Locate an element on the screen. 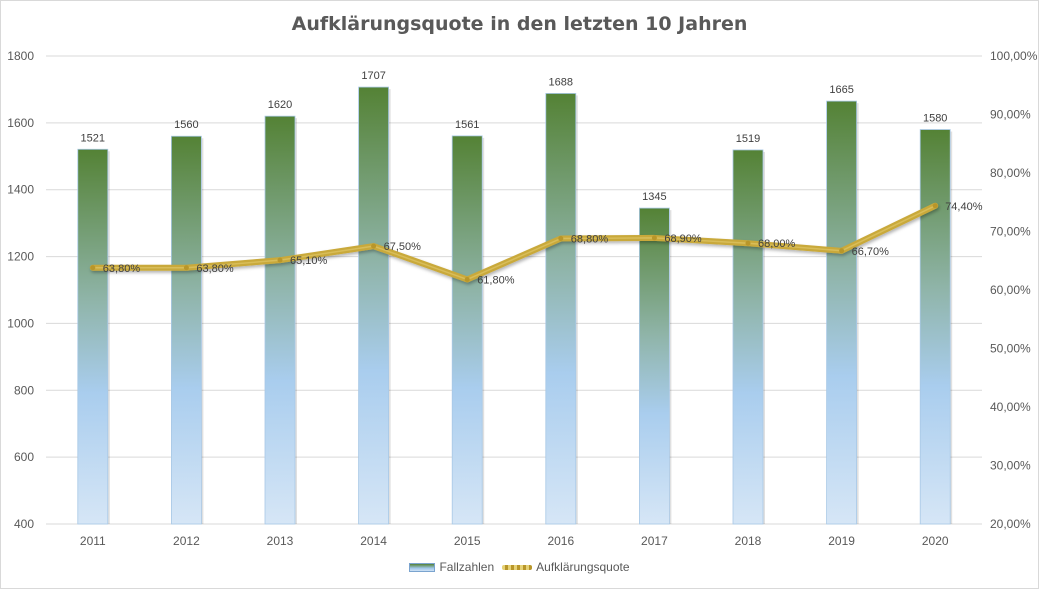  bar-data-label: 1521 is located at coordinates (93, 138).